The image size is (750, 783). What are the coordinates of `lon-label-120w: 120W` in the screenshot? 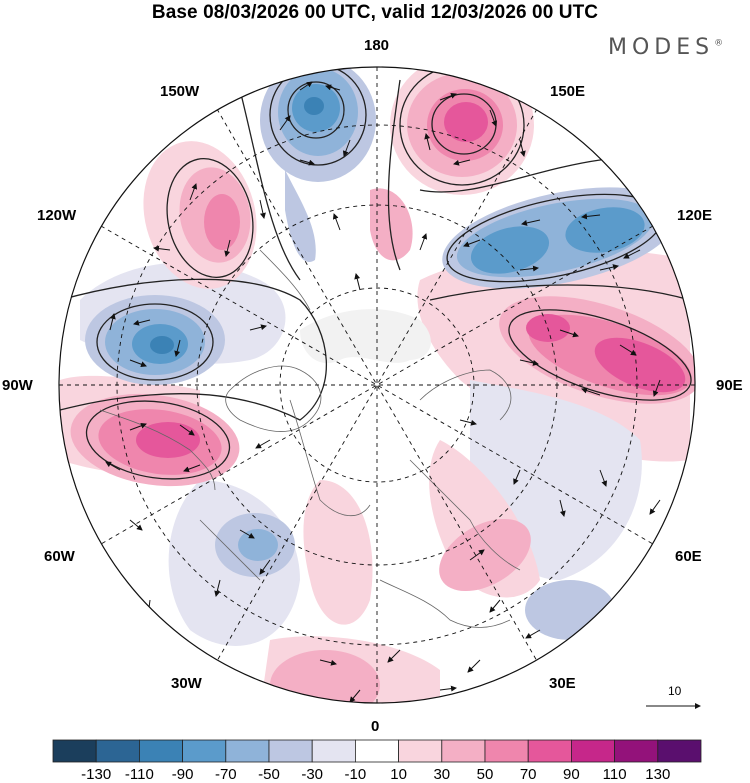 It's located at (57, 215).